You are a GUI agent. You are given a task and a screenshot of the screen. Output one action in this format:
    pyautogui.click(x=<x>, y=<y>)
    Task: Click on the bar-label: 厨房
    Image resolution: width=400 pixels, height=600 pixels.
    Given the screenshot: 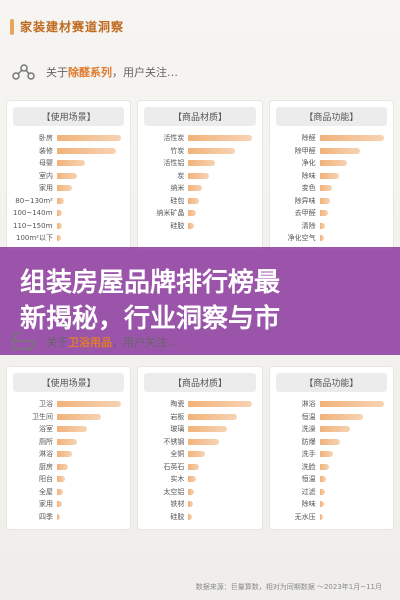 What is the action you would take?
    pyautogui.click(x=46, y=466)
    